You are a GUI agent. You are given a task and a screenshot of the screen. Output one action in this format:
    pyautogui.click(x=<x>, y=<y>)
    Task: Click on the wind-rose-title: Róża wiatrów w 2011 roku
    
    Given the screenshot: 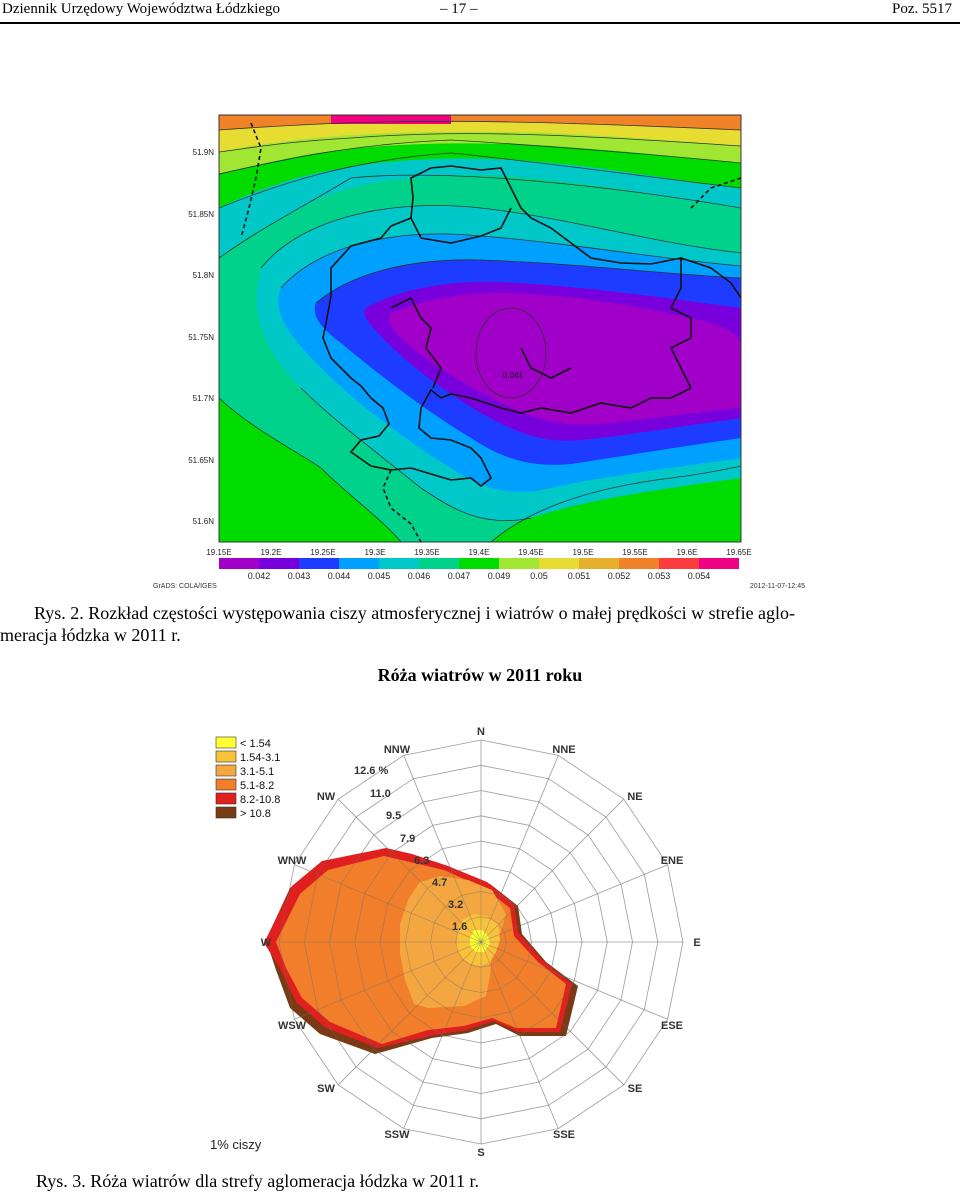 What is the action you would take?
    pyautogui.click(x=480, y=675)
    